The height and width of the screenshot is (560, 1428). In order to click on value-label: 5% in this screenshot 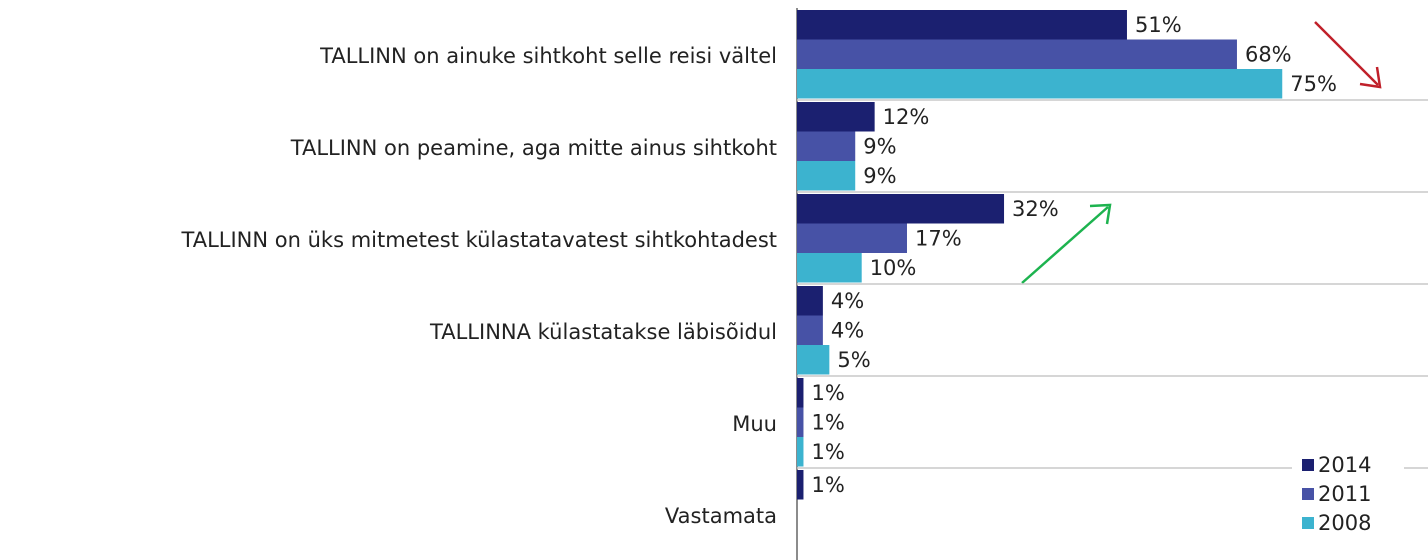, I will do `click(853, 360)`.